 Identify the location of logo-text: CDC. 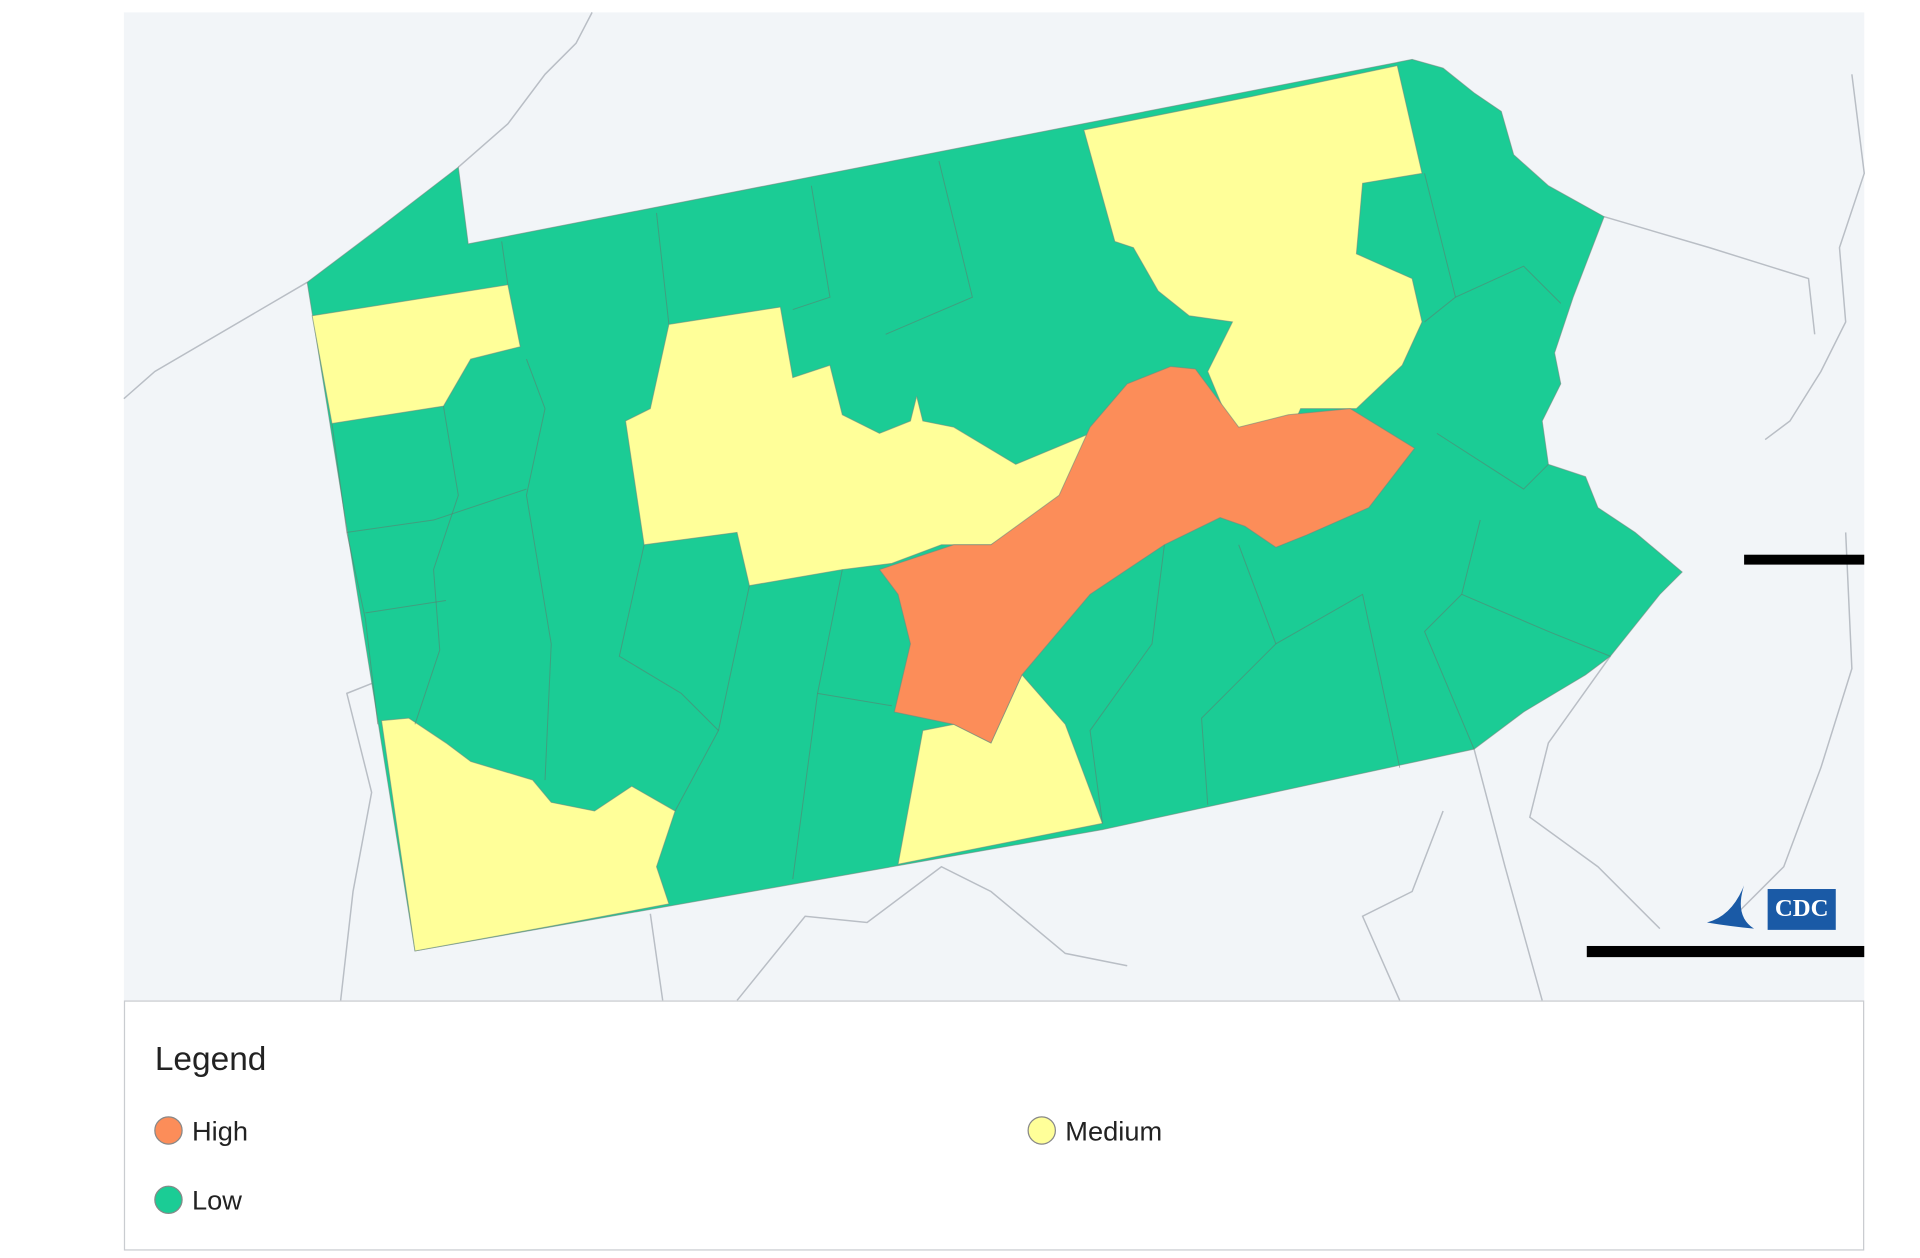
(1802, 908).